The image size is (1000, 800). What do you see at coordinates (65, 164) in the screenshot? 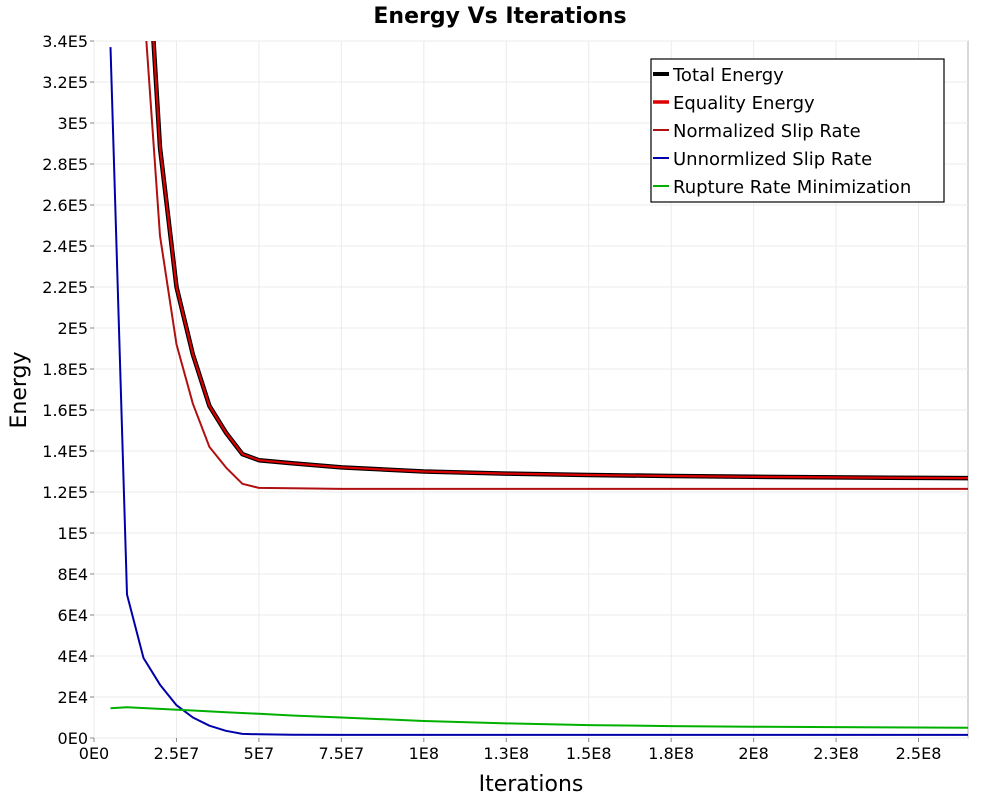
I see `y-tick-label: 2.8E5` at bounding box center [65, 164].